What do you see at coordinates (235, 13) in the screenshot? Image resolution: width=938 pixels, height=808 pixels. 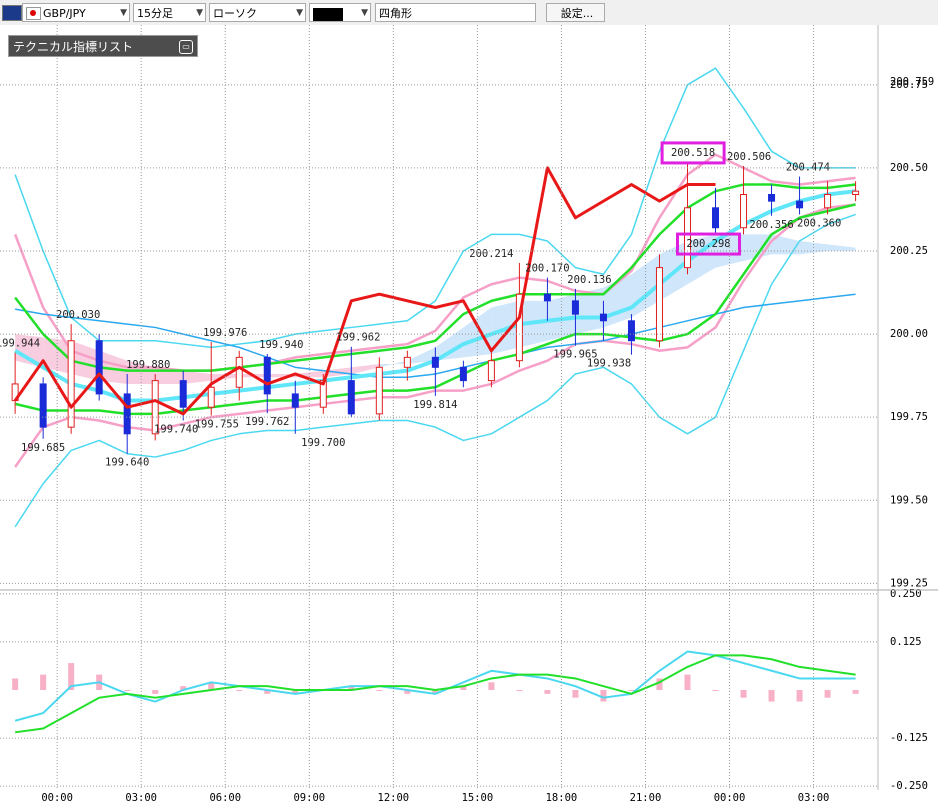 I see `chart-type: ローソク` at bounding box center [235, 13].